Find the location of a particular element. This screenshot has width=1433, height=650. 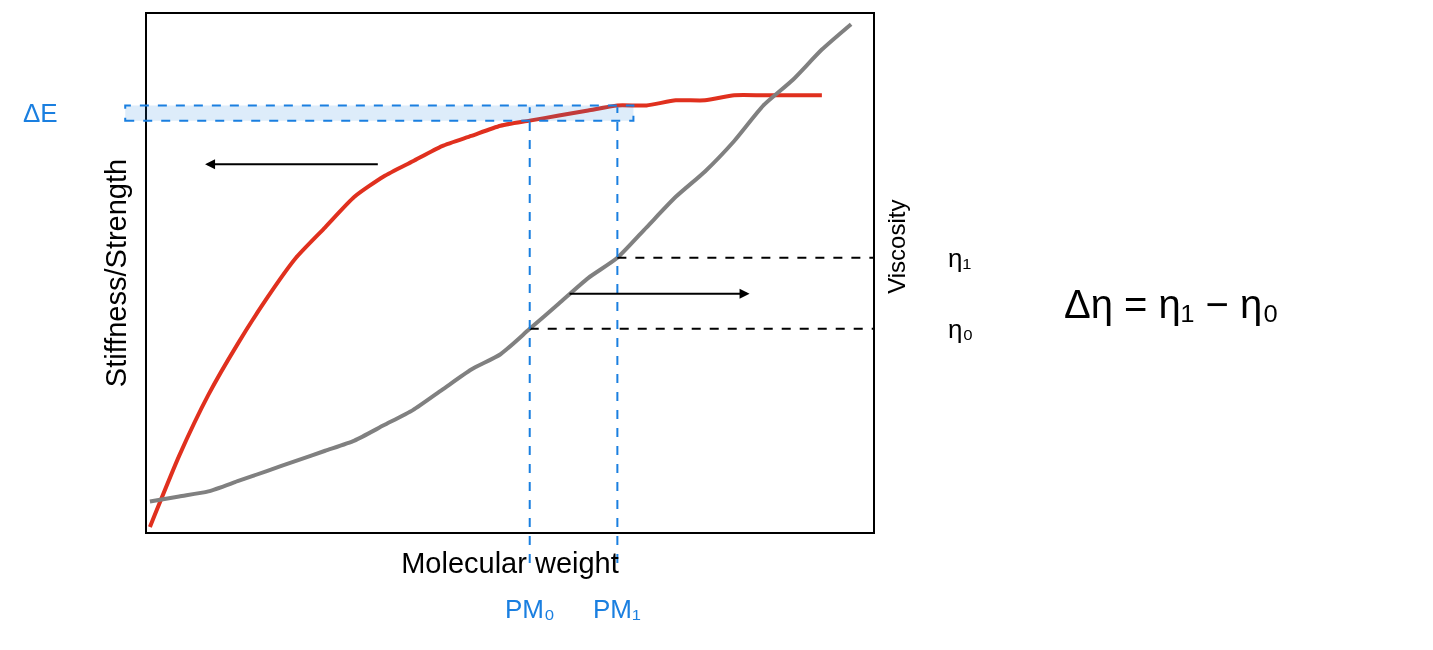

ref-line-label: η₀ is located at coordinates (961, 329).